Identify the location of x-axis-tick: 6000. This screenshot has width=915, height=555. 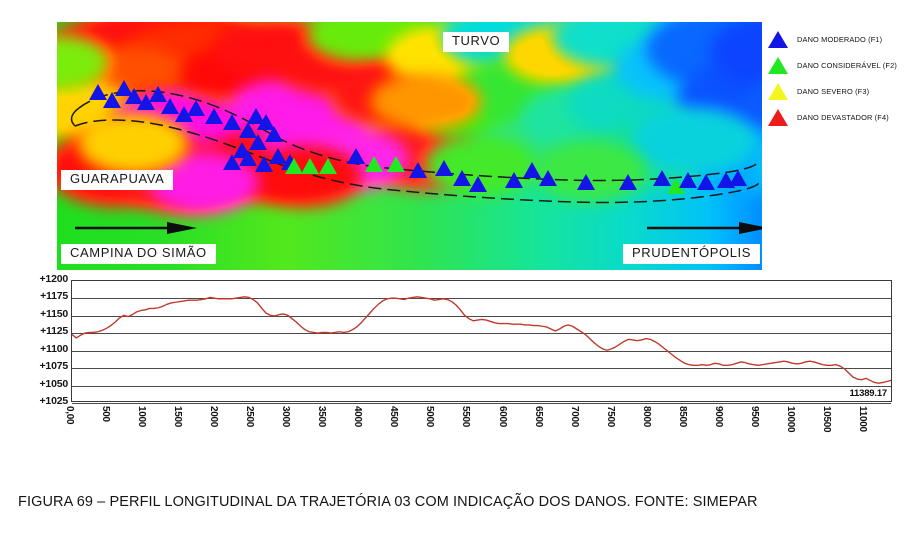
(502, 417).